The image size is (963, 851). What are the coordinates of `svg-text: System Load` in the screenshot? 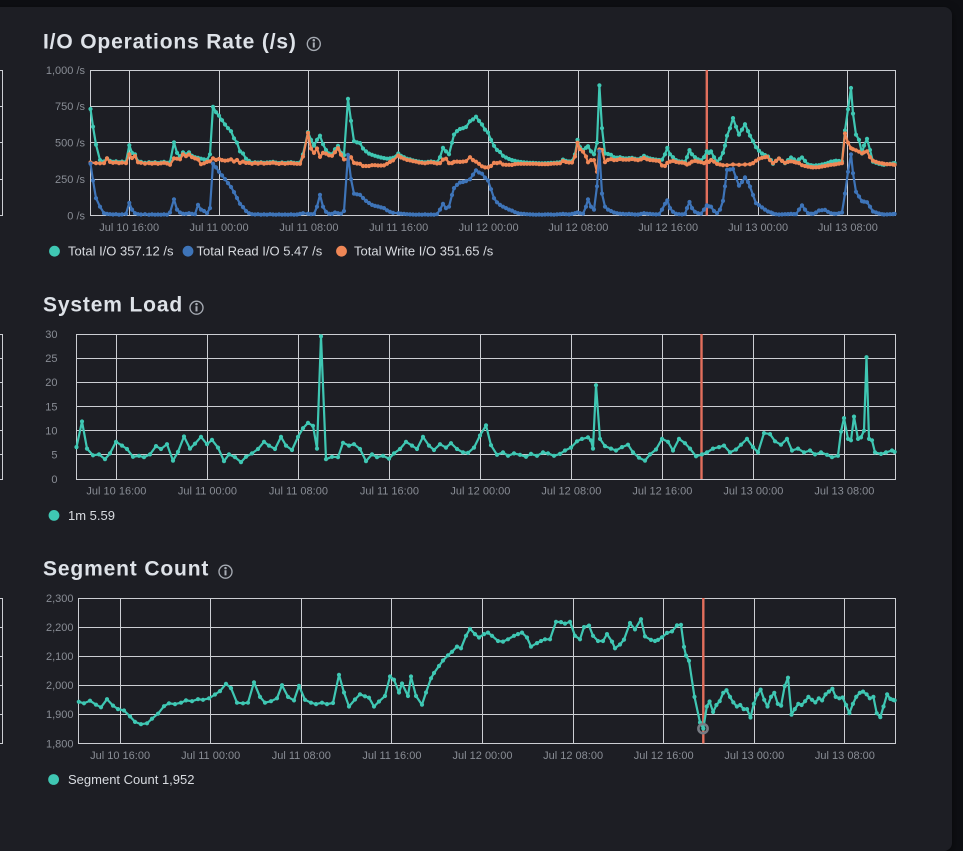 It's located at (113, 305).